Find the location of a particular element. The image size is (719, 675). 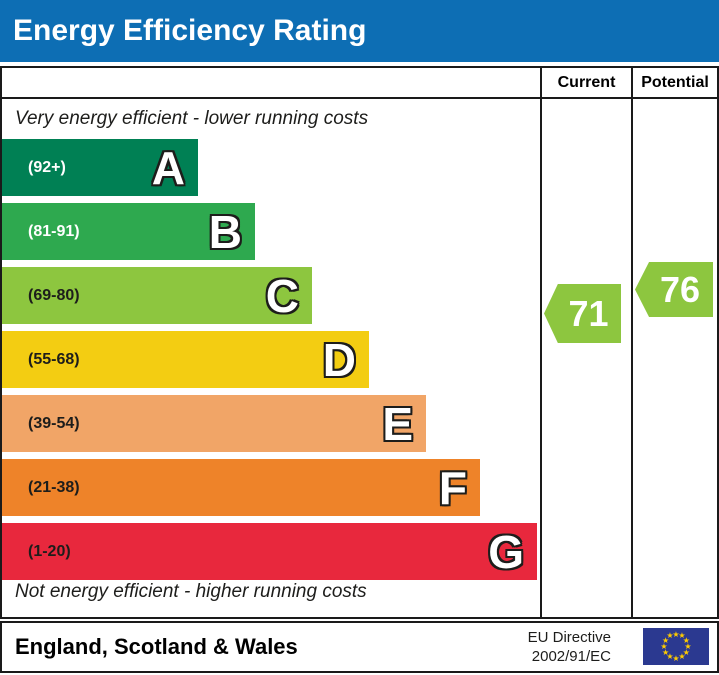

band-range-label: (1-20) is located at coordinates (49, 551).